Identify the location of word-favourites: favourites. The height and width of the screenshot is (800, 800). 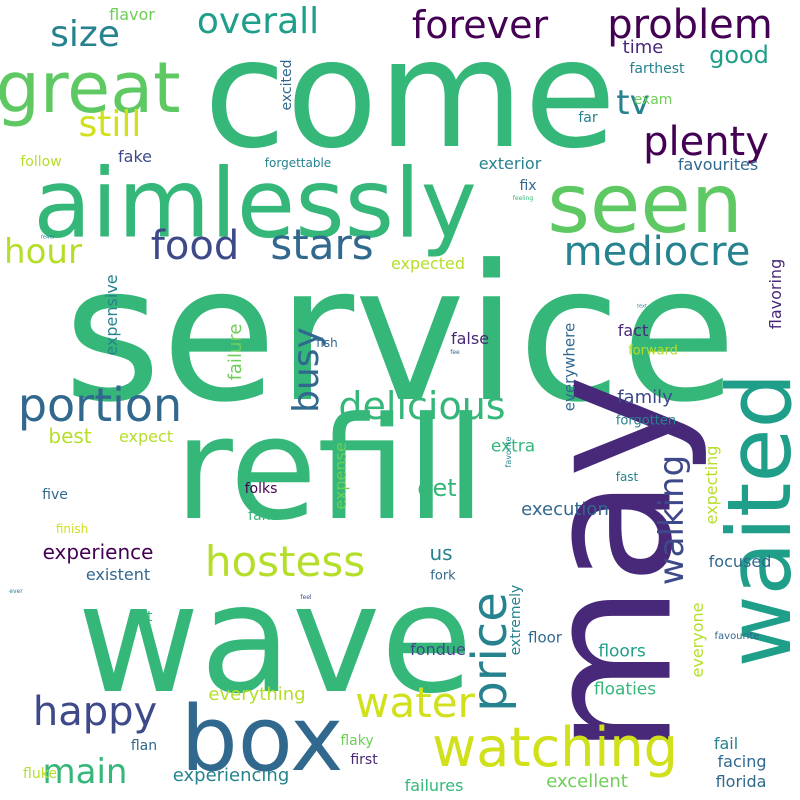
(718, 164).